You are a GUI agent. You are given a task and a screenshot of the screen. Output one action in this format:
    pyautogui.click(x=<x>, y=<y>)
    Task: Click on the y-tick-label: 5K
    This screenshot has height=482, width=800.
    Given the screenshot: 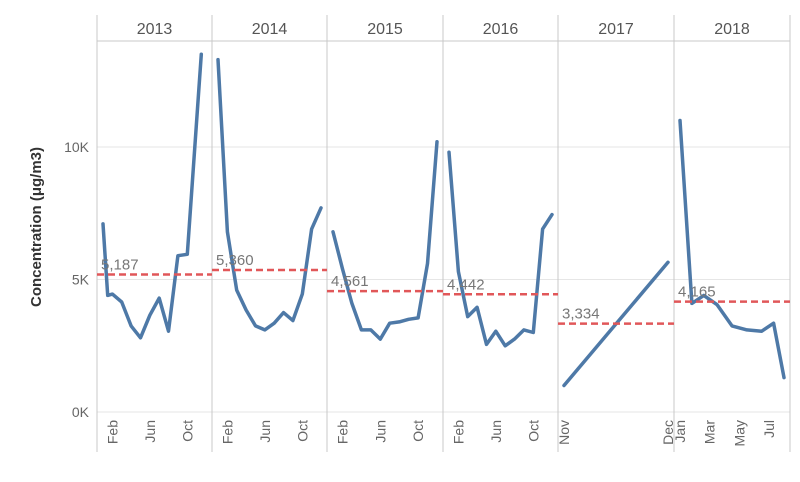 What is the action you would take?
    pyautogui.click(x=81, y=280)
    